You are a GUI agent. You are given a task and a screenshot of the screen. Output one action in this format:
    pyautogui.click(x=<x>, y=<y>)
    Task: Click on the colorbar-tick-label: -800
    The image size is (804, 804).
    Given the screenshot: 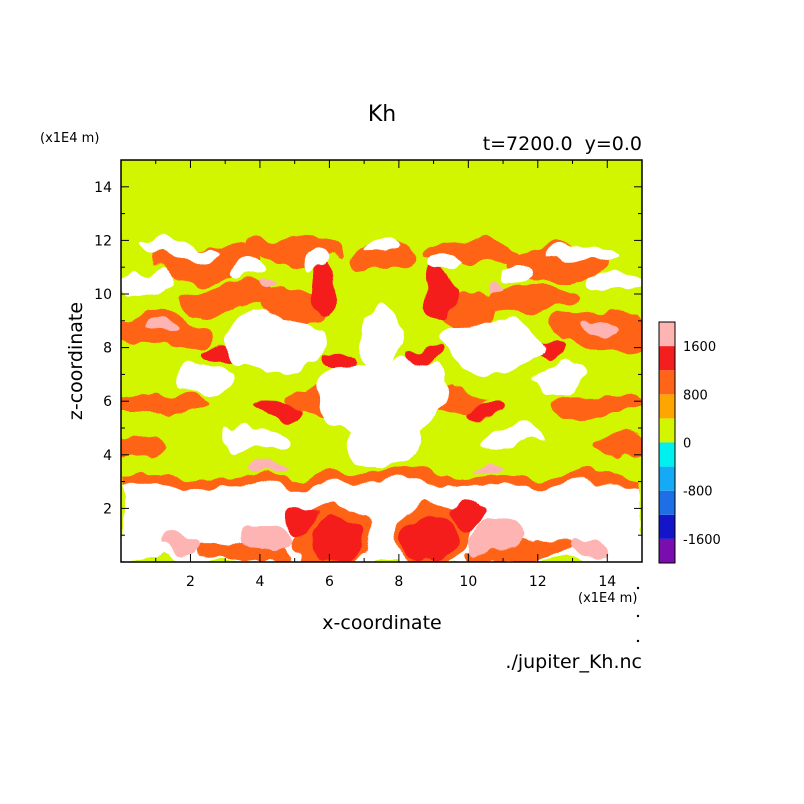 What is the action you would take?
    pyautogui.click(x=698, y=492)
    